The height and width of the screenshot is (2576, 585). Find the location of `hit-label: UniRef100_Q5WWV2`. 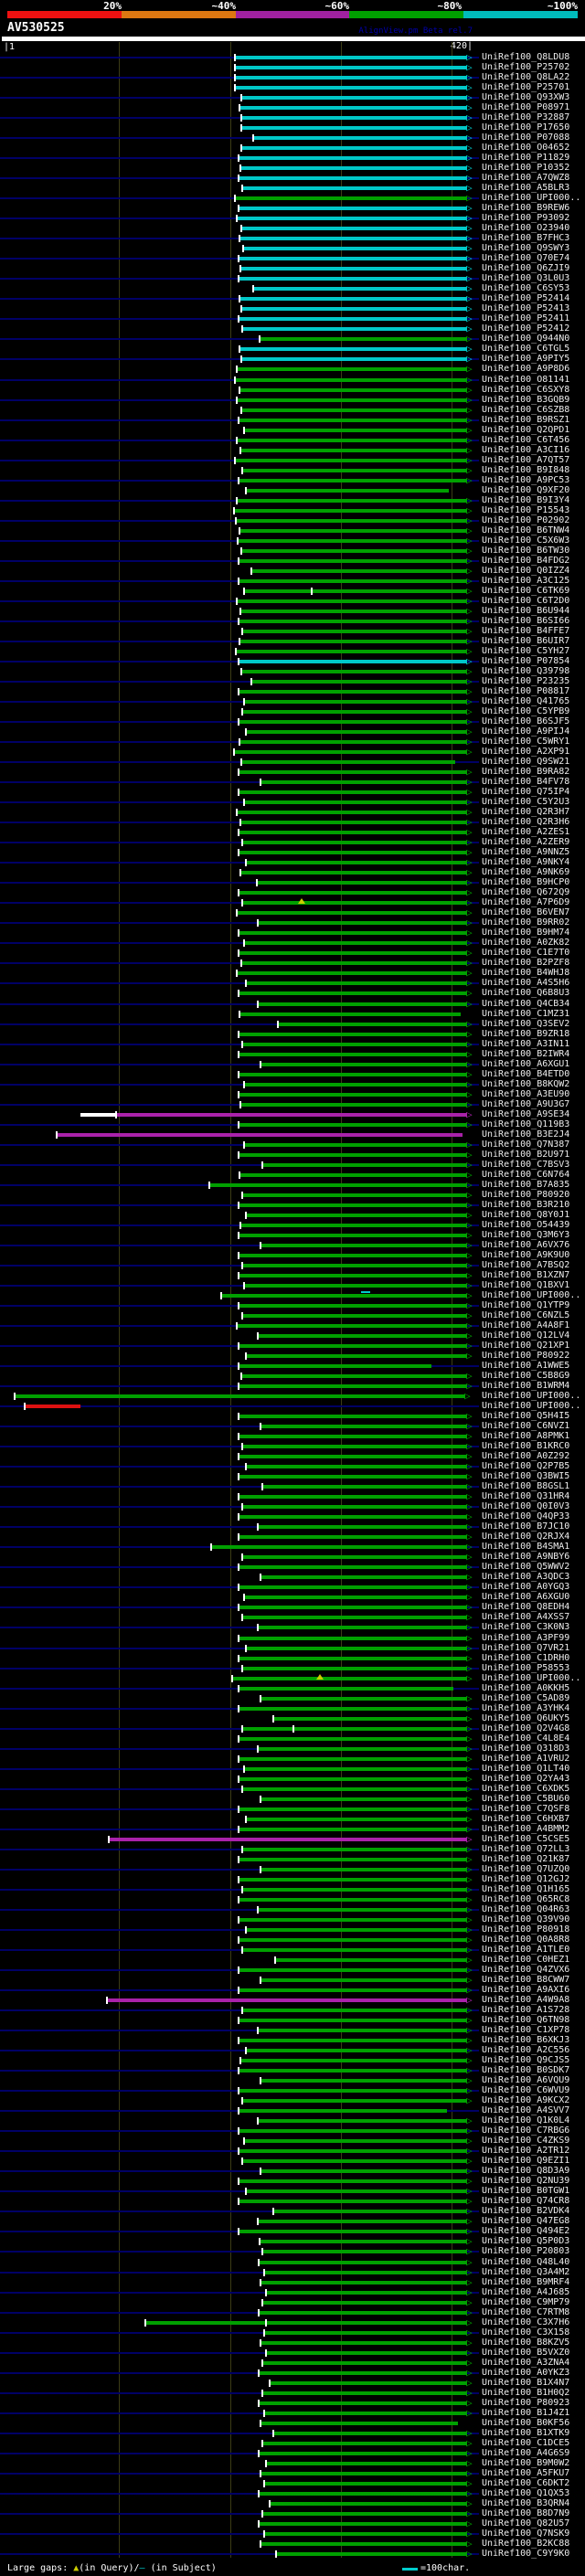

hit-label: UniRef100_Q5WWV2 is located at coordinates (526, 1567).